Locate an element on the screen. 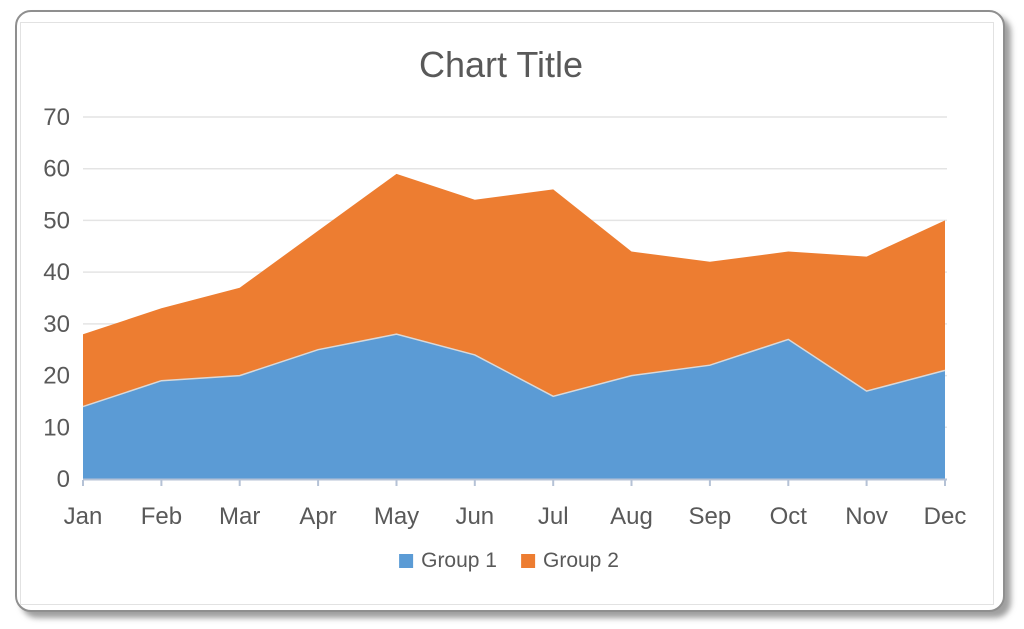 This screenshot has height=629, width=1024. legend: Group 1 Group 2 is located at coordinates (509, 561).